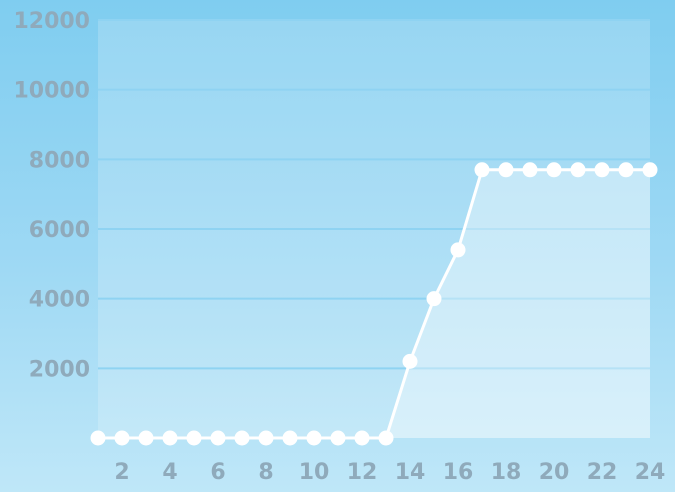 The width and height of the screenshot is (675, 492). Describe the element at coordinates (169, 472) in the screenshot. I see `x-tick-label-4: 4` at that location.